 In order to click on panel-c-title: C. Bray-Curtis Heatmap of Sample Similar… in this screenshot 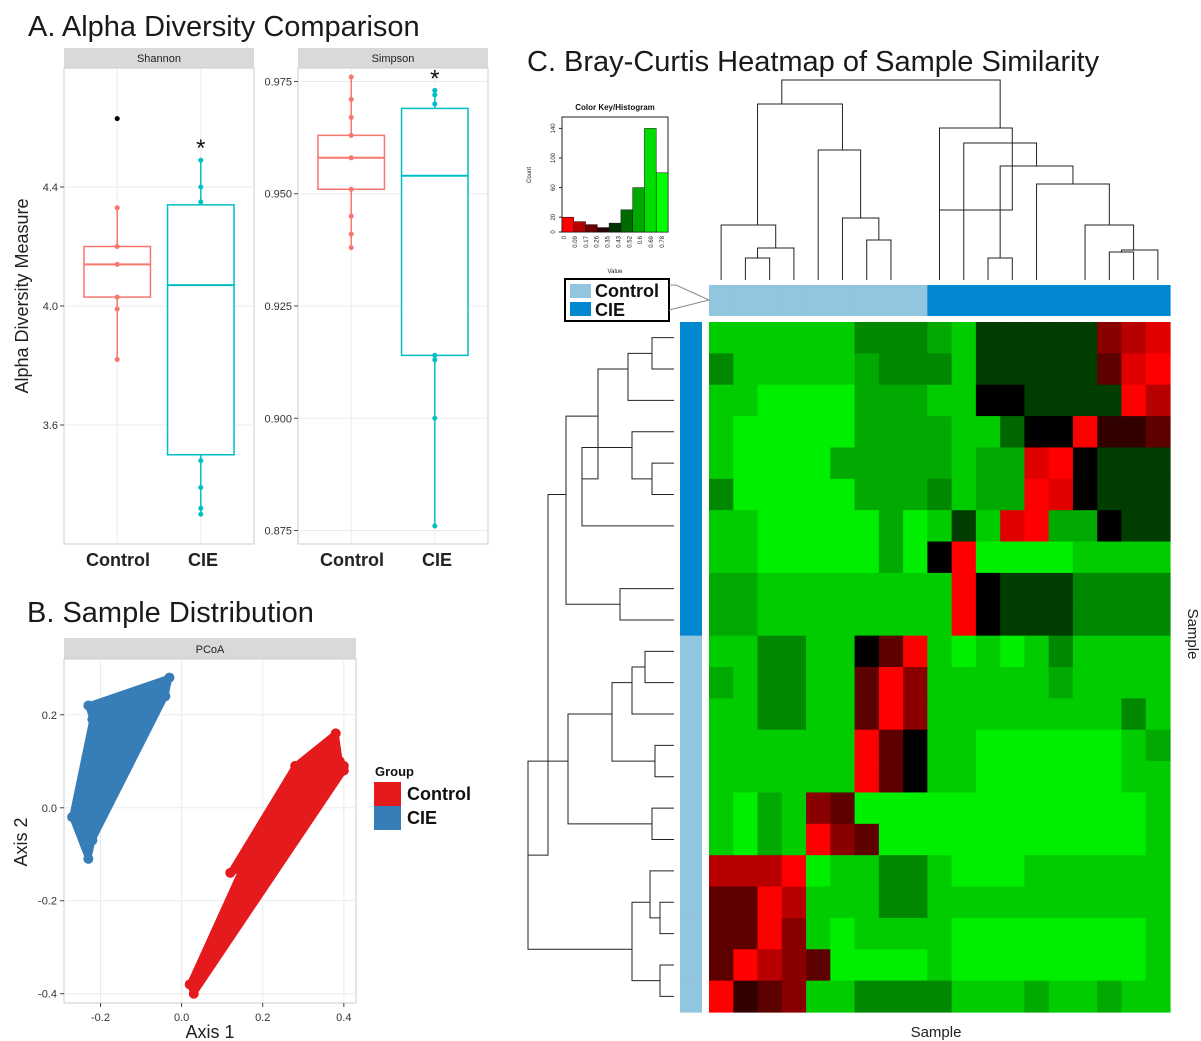, I will do `click(813, 62)`.